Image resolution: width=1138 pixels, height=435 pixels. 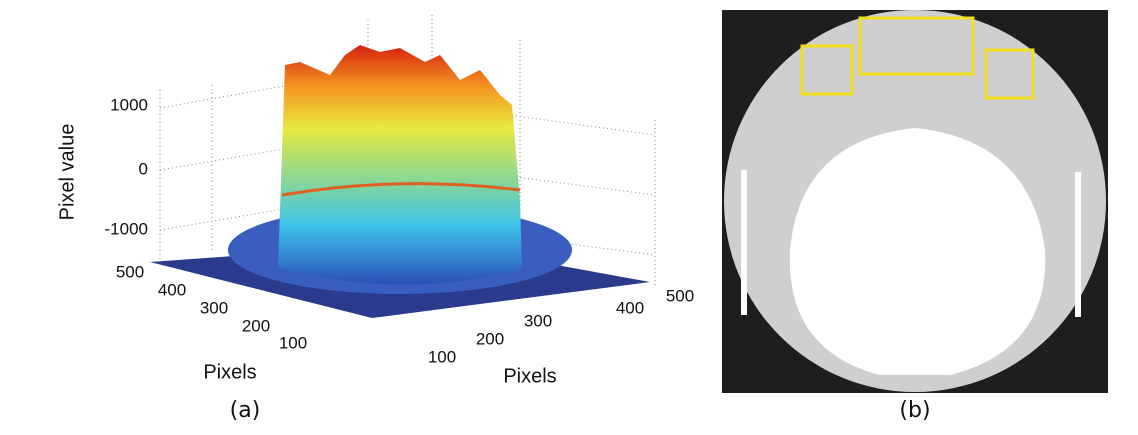 I want to click on right-tick-label: 500, so click(x=680, y=295).